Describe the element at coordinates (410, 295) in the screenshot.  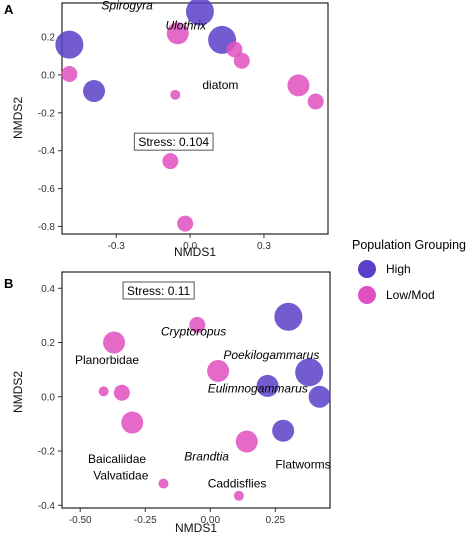
I see `legend-label-low-mod: Low/Mod` at that location.